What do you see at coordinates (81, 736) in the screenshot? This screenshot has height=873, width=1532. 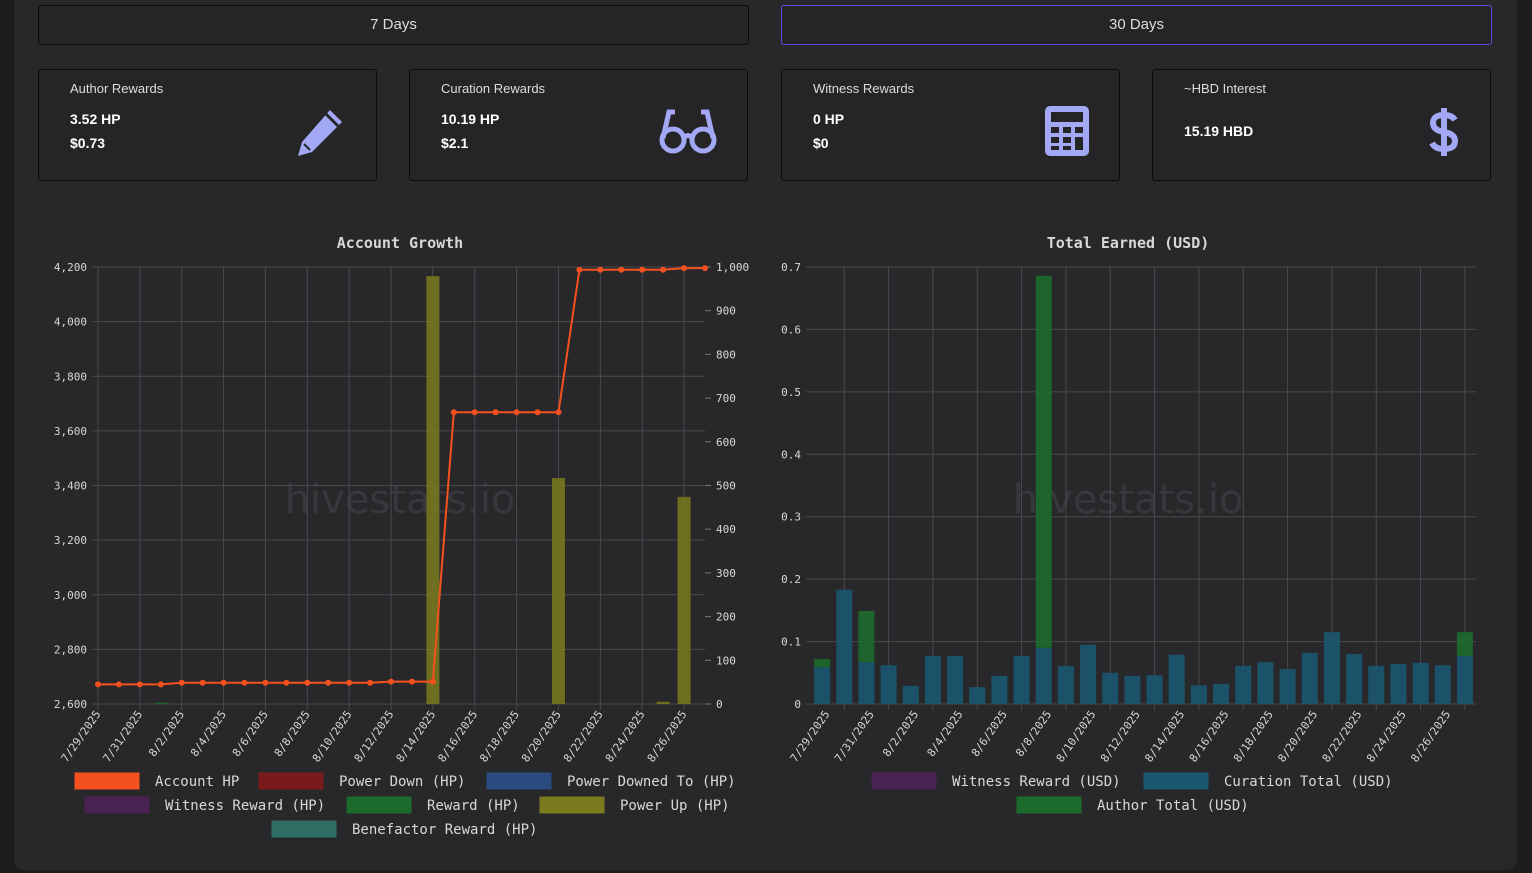 I see `x-tick-label: 7/29/2025` at bounding box center [81, 736].